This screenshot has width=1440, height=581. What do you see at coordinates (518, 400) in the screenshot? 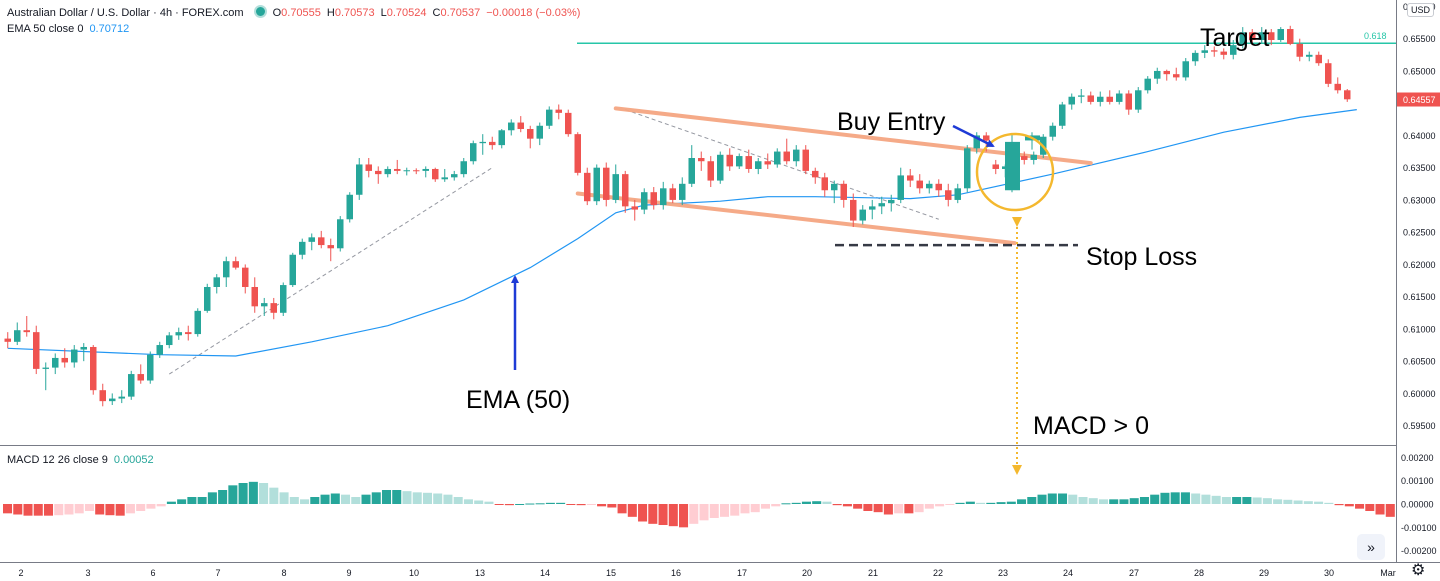
I see `ema-annotation: EMA (50)` at bounding box center [518, 400].